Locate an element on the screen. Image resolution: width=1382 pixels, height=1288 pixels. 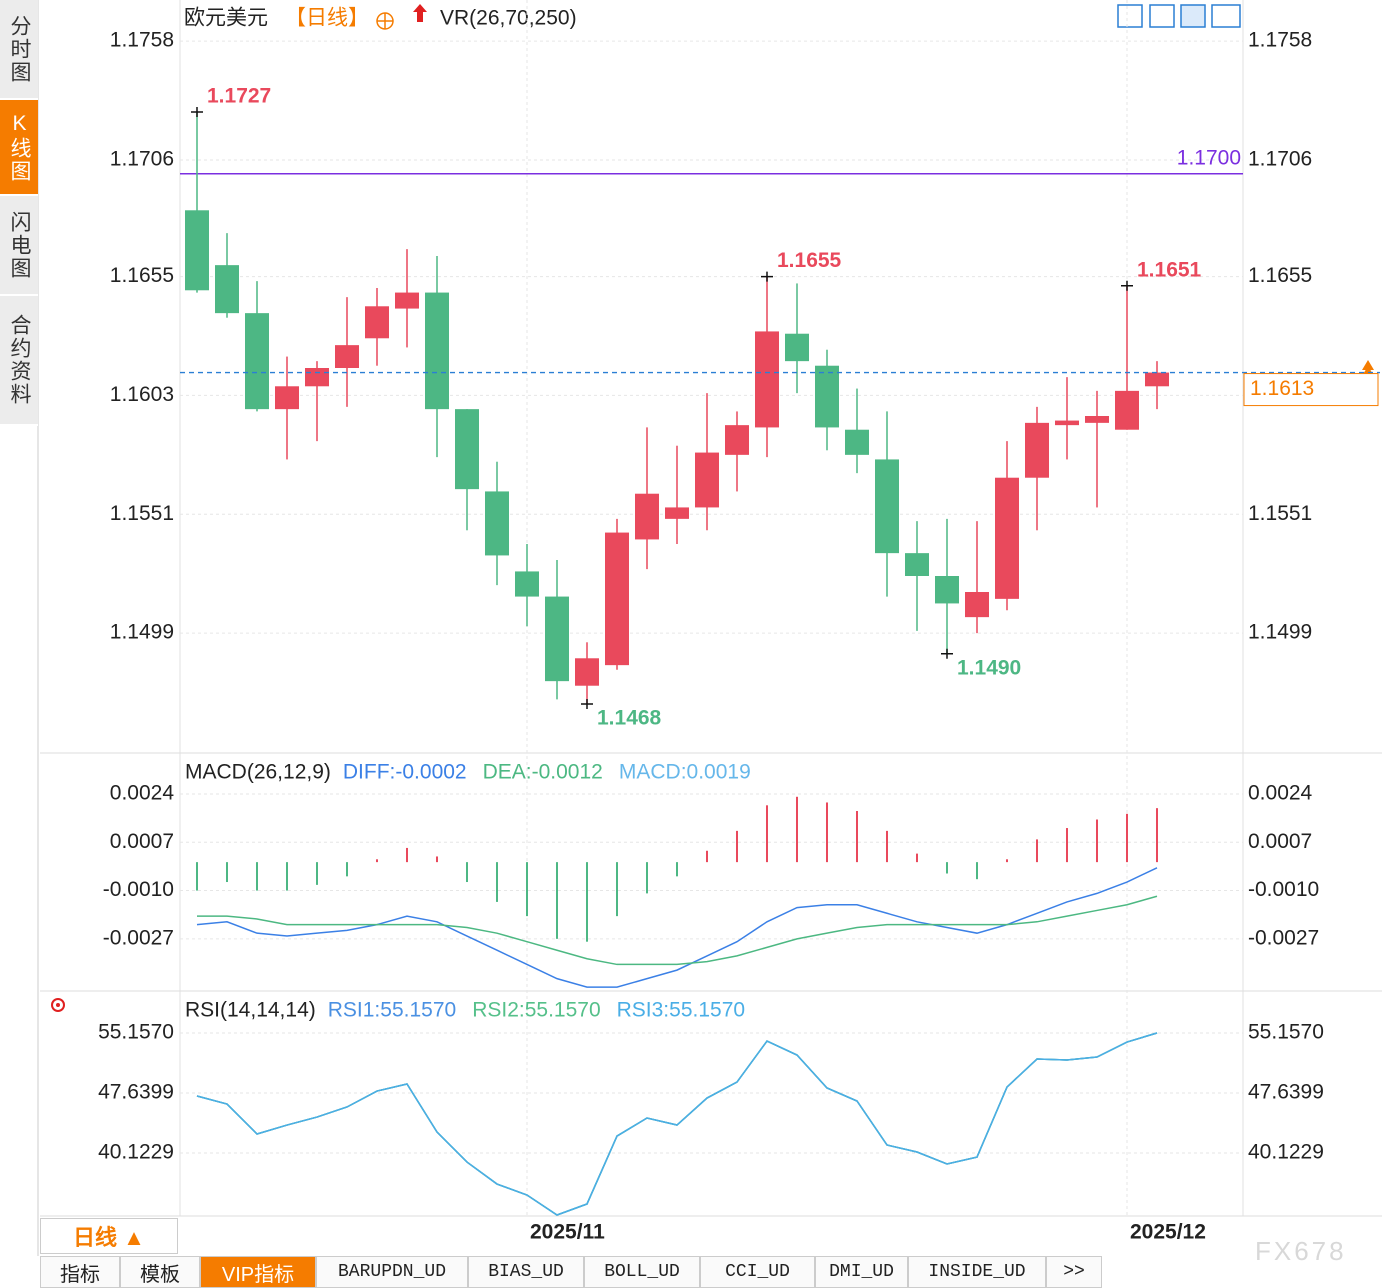
extreme-label: 1.1655 is located at coordinates (809, 260).